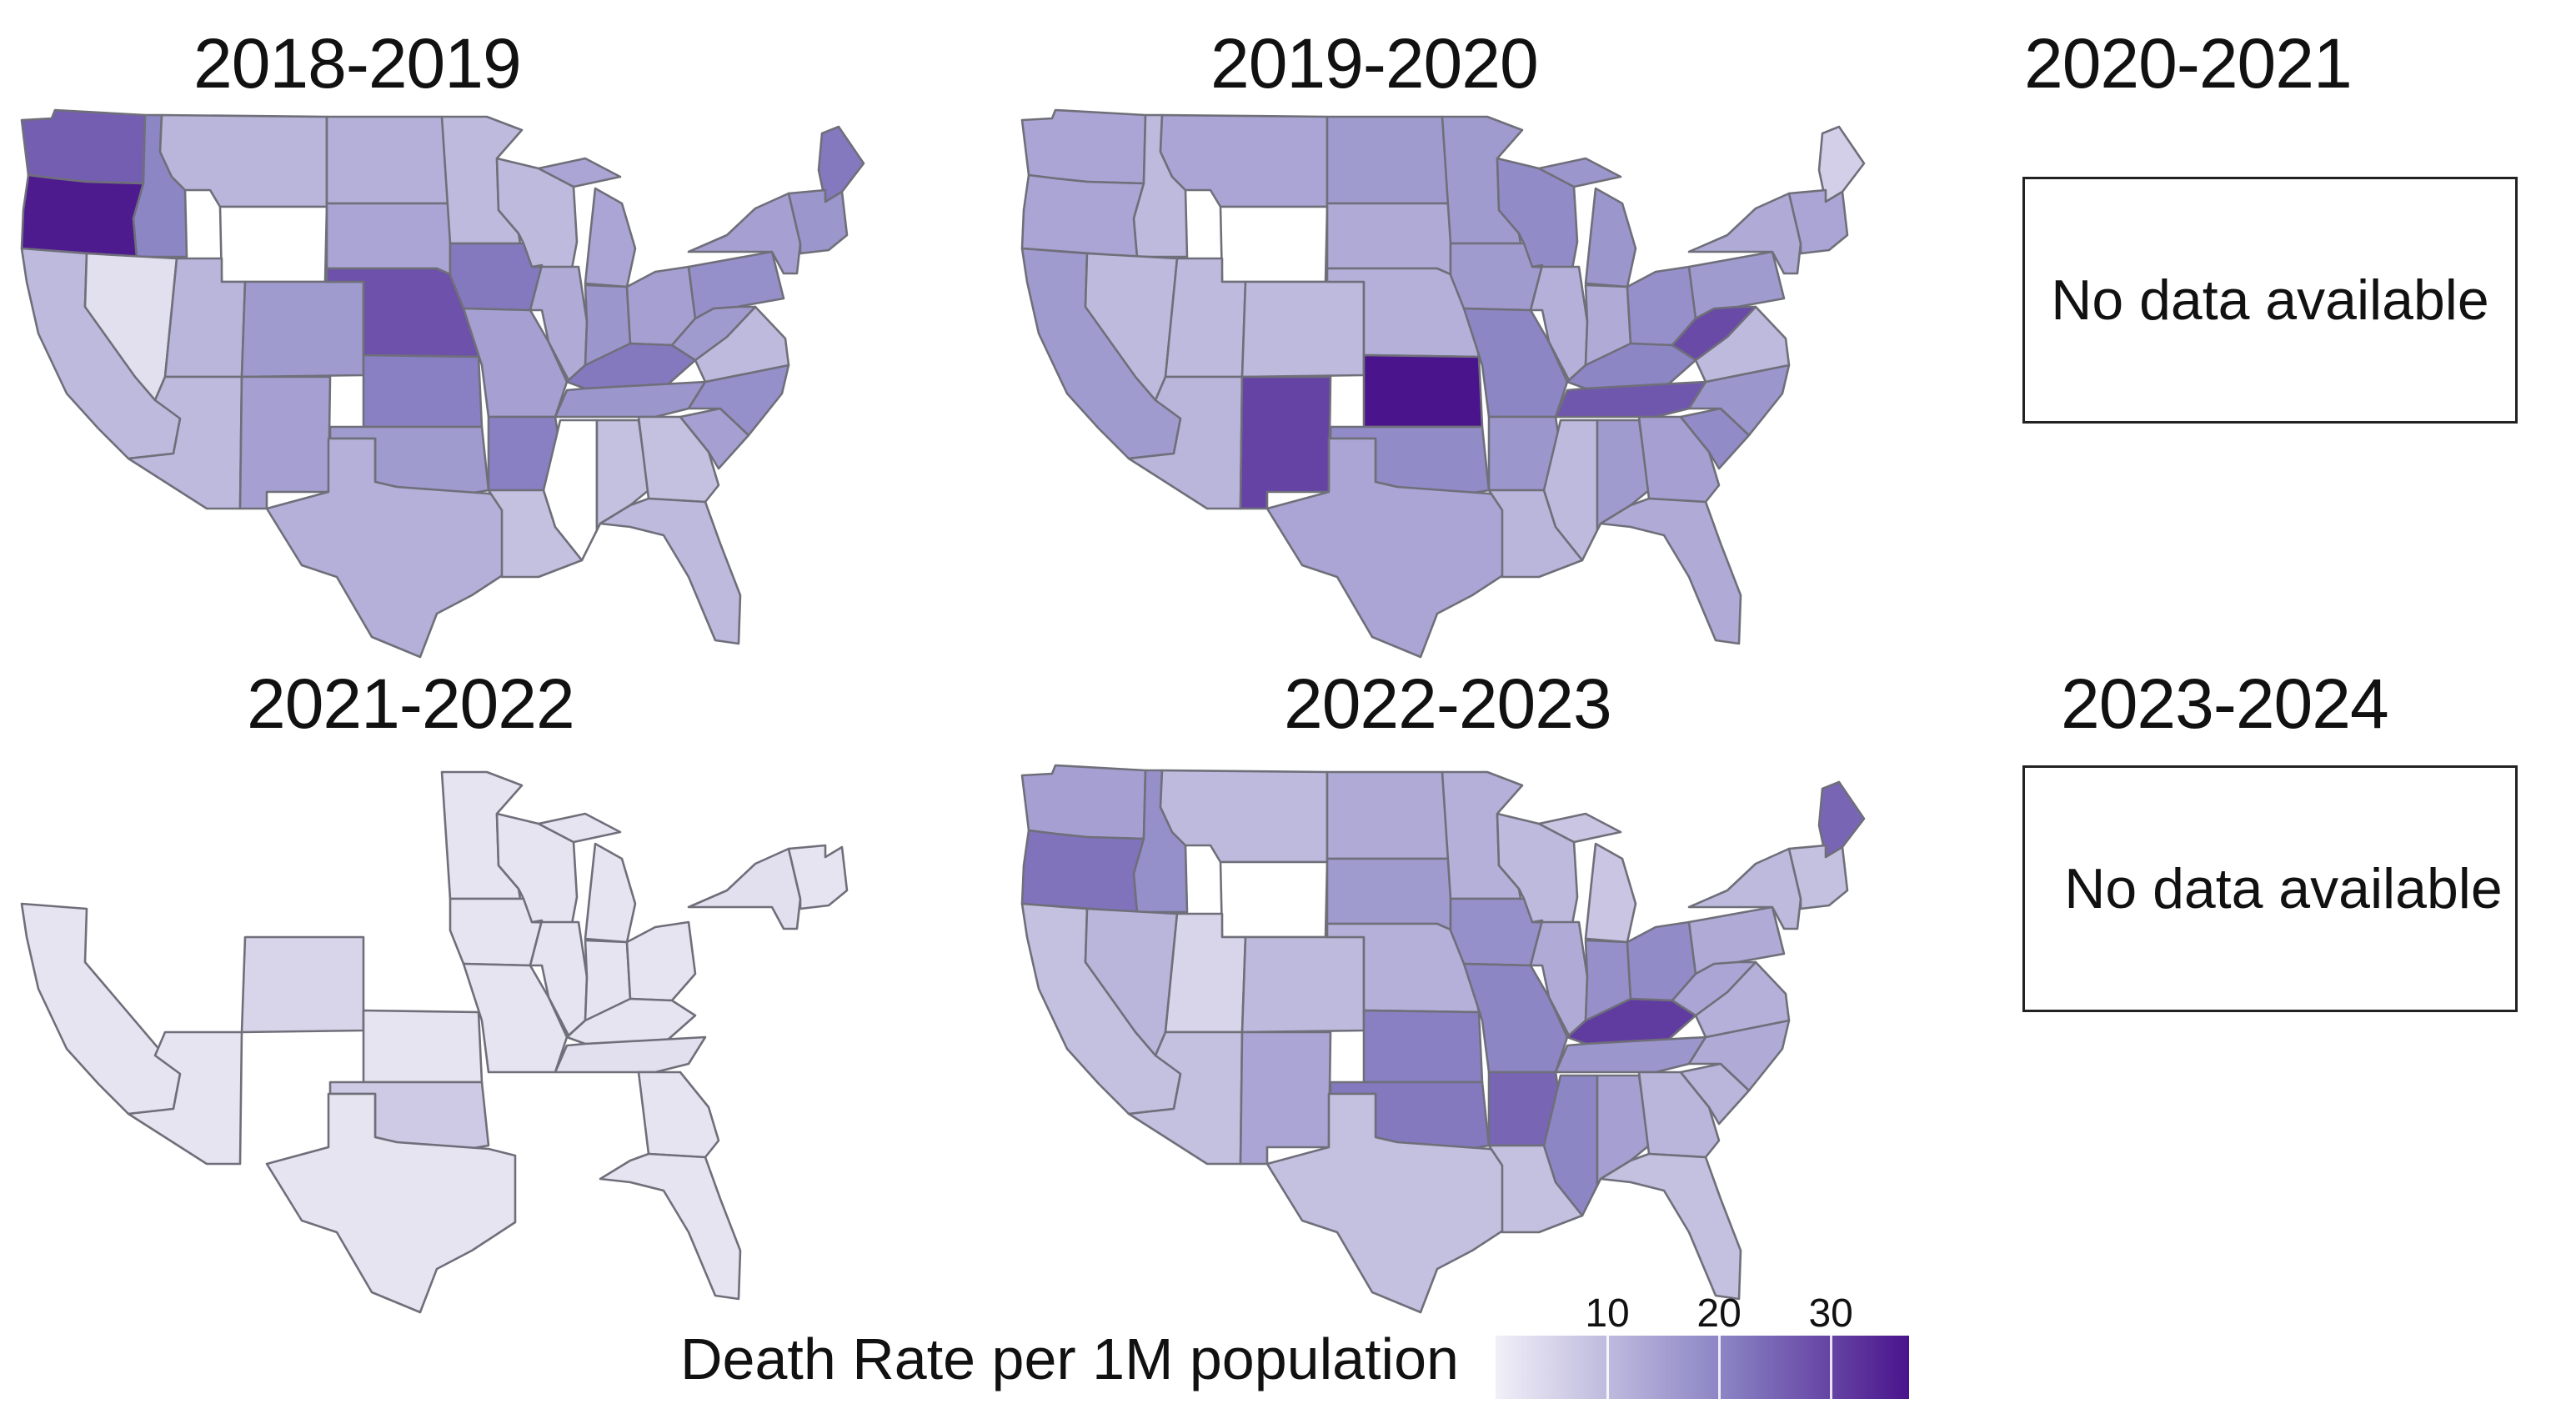 This screenshot has height=1419, width=2576. I want to click on panel-title-2023-2024: 2023-2024, so click(2225, 703).